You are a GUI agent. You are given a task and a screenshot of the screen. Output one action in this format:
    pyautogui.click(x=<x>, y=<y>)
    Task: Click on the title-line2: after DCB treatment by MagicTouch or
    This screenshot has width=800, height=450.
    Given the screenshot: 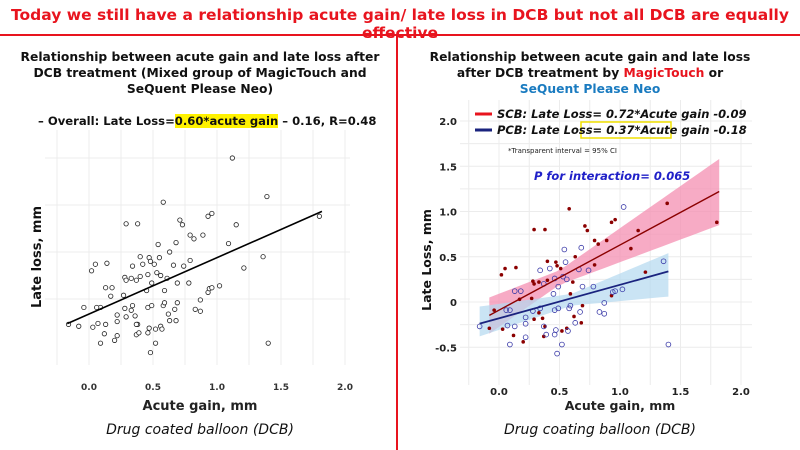 What is the action you would take?
    pyautogui.click(x=590, y=73)
    